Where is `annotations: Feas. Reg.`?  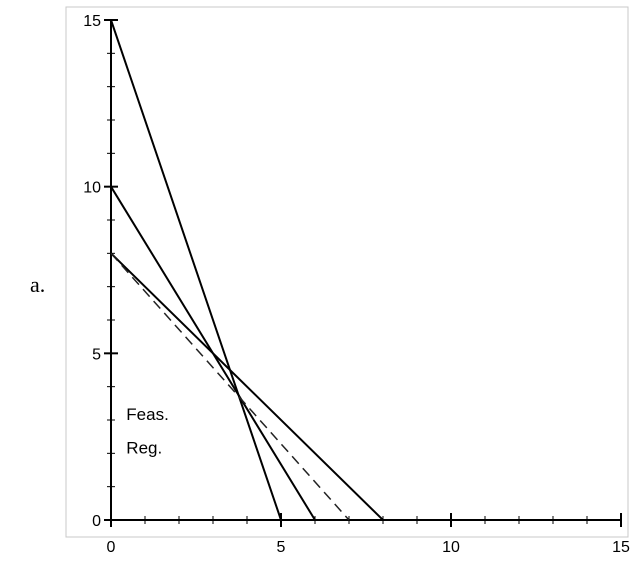
annotations: Feas. Reg. is located at coordinates (147, 431).